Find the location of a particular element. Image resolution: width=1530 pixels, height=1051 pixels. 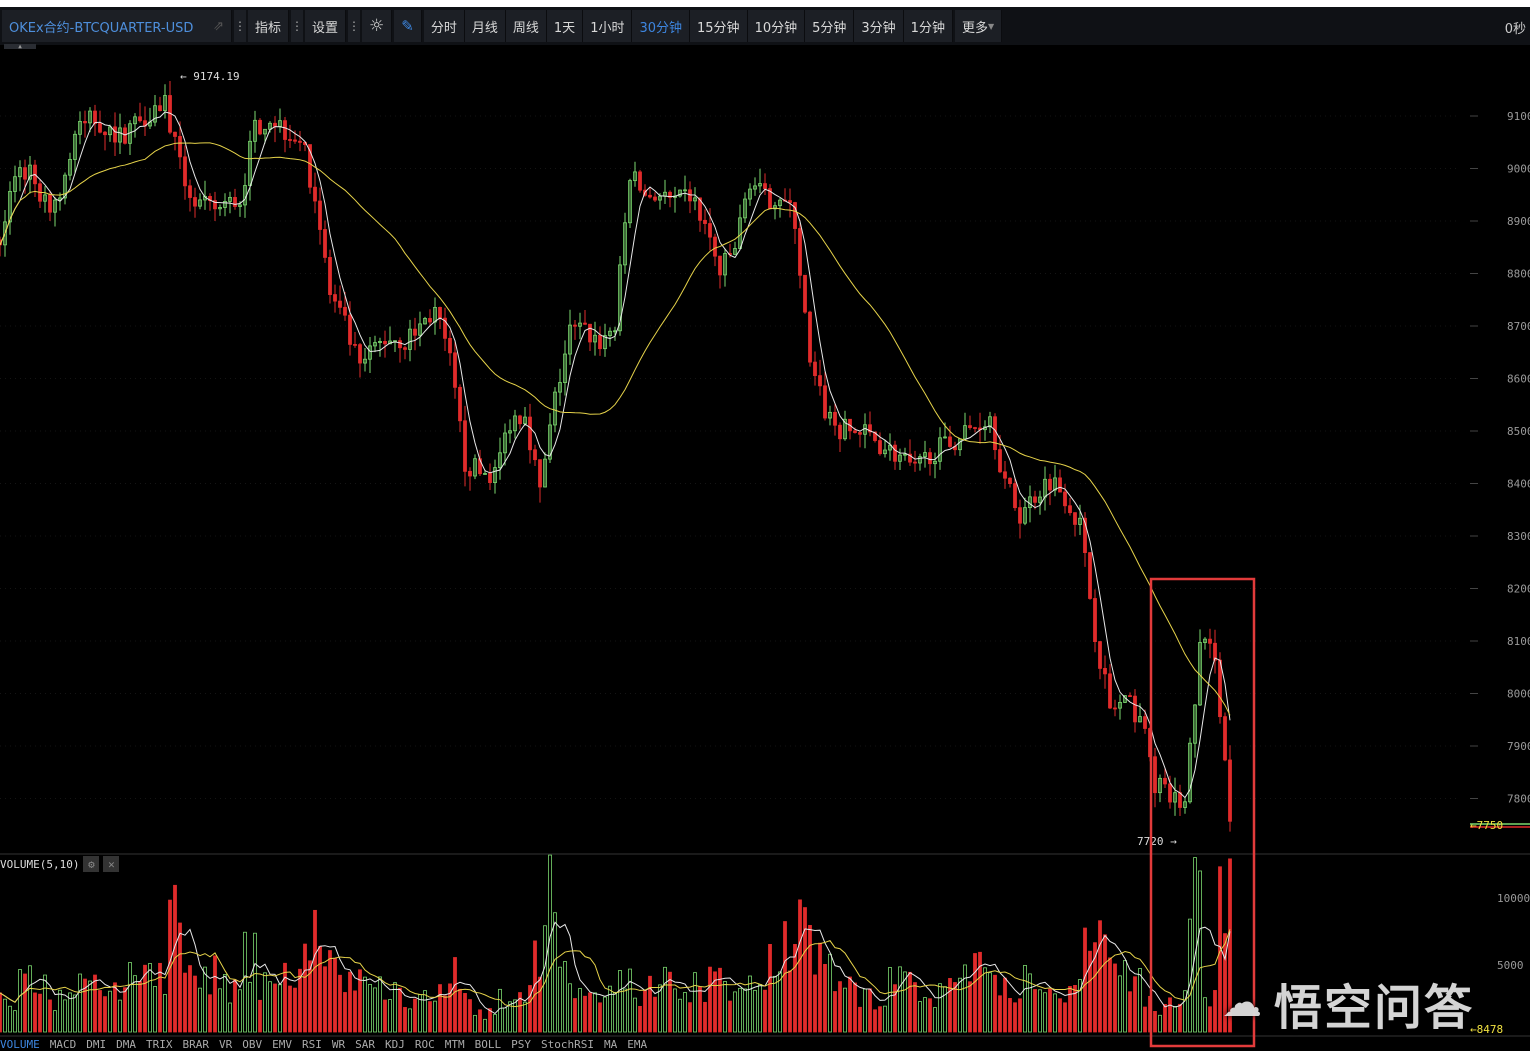

theme-sun-icon: ☼ is located at coordinates (377, 26).